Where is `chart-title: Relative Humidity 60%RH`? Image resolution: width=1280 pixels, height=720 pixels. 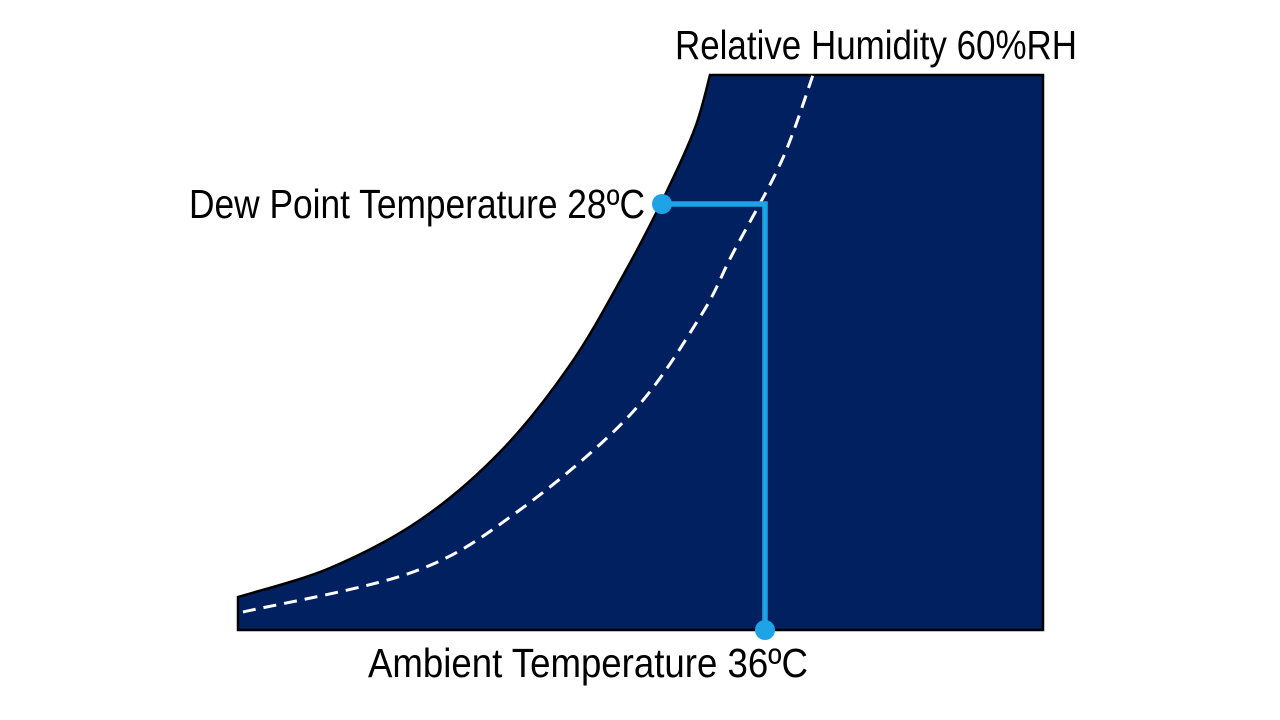
chart-title: Relative Humidity 60%RH is located at coordinates (876, 45).